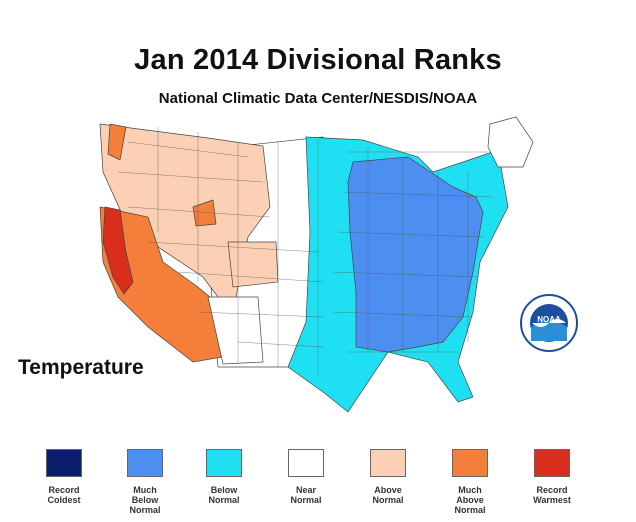 The height and width of the screenshot is (522, 636). I want to click on legend-item-near-normal: Near Normal, so click(306, 477).